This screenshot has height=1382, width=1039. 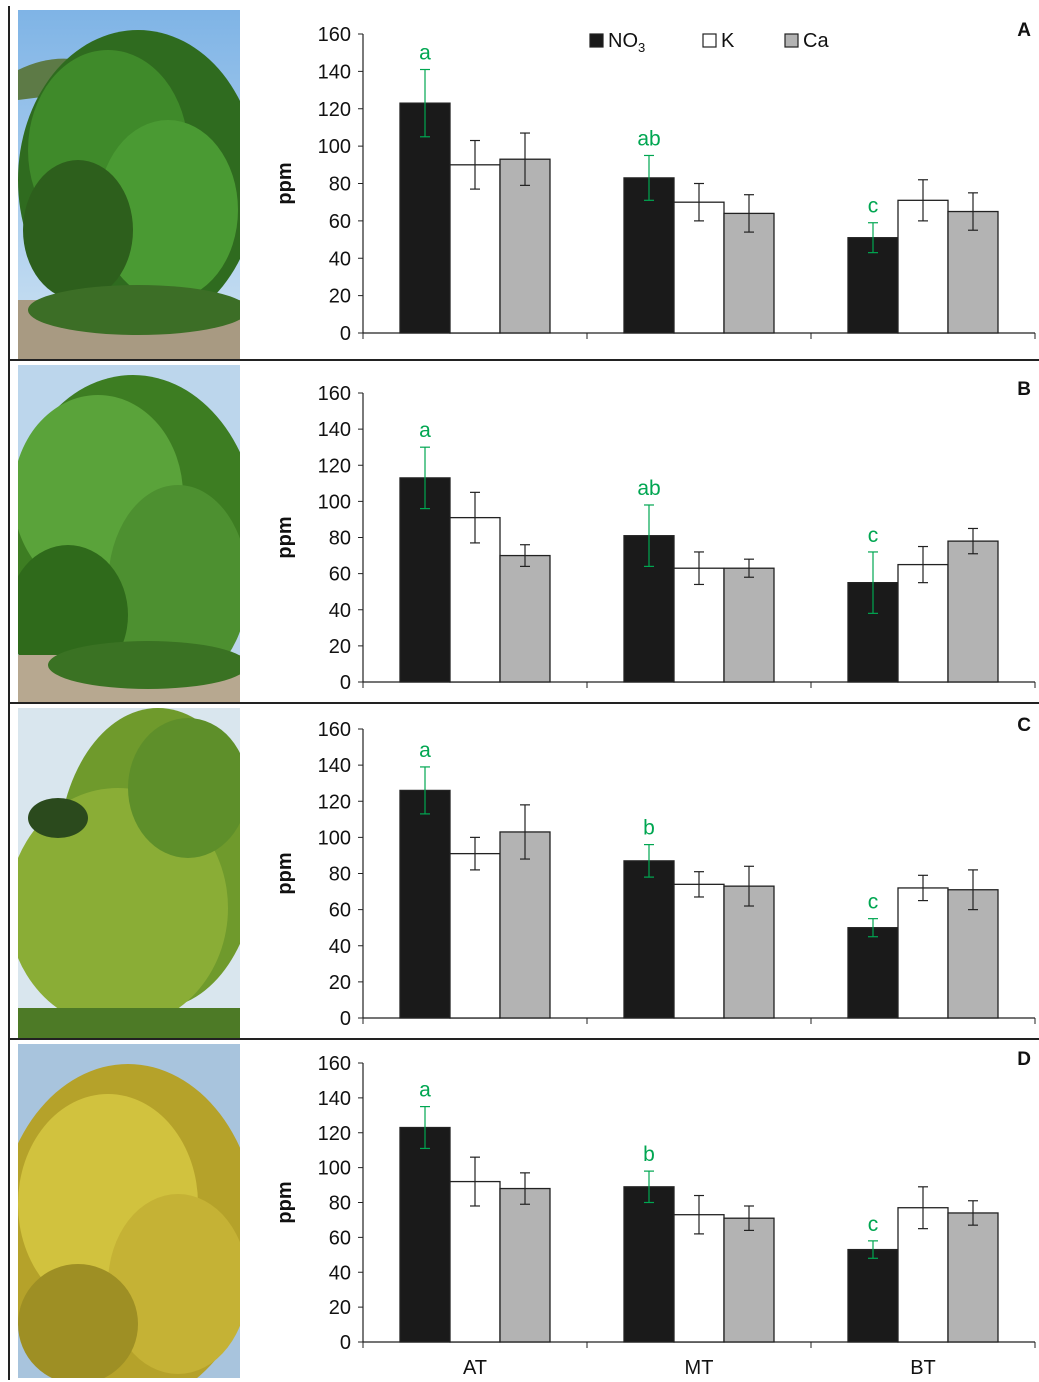 I want to click on panel-label: C, so click(x=1024, y=725).